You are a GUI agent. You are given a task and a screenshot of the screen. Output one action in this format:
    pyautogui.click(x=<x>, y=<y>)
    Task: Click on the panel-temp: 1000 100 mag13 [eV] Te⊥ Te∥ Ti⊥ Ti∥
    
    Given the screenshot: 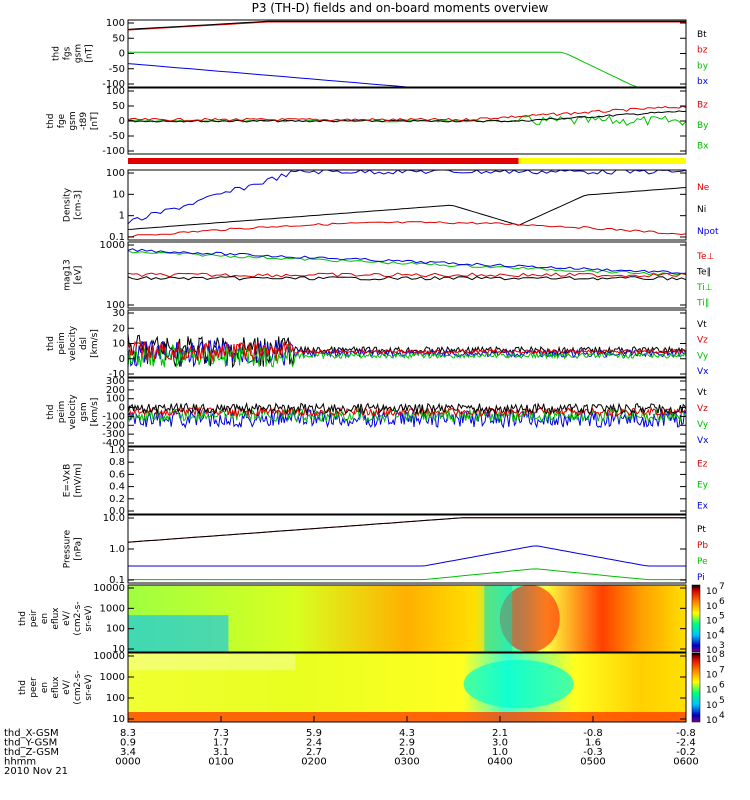 What is the action you would take?
    pyautogui.click(x=389, y=275)
    